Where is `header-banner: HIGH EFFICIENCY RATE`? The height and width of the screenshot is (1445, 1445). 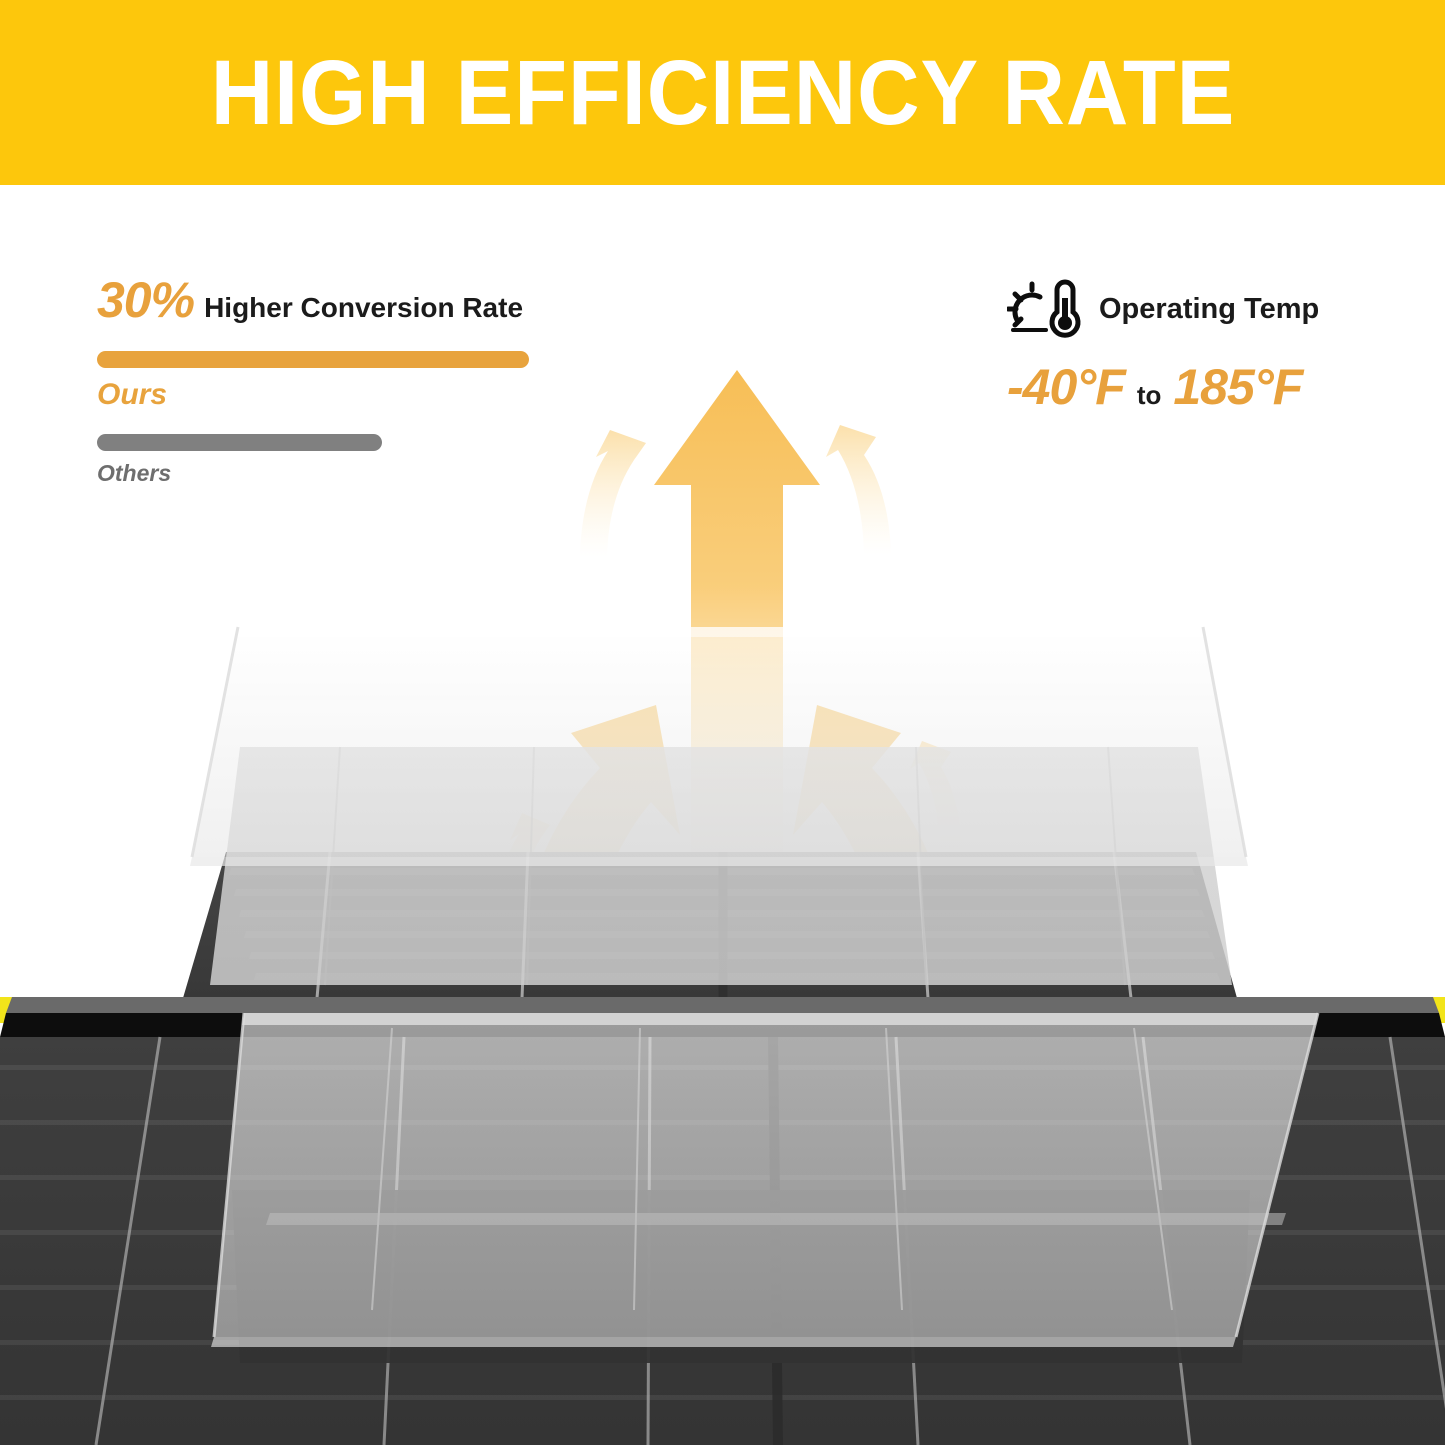 header-banner: HIGH EFFICIENCY RATE is located at coordinates (722, 92).